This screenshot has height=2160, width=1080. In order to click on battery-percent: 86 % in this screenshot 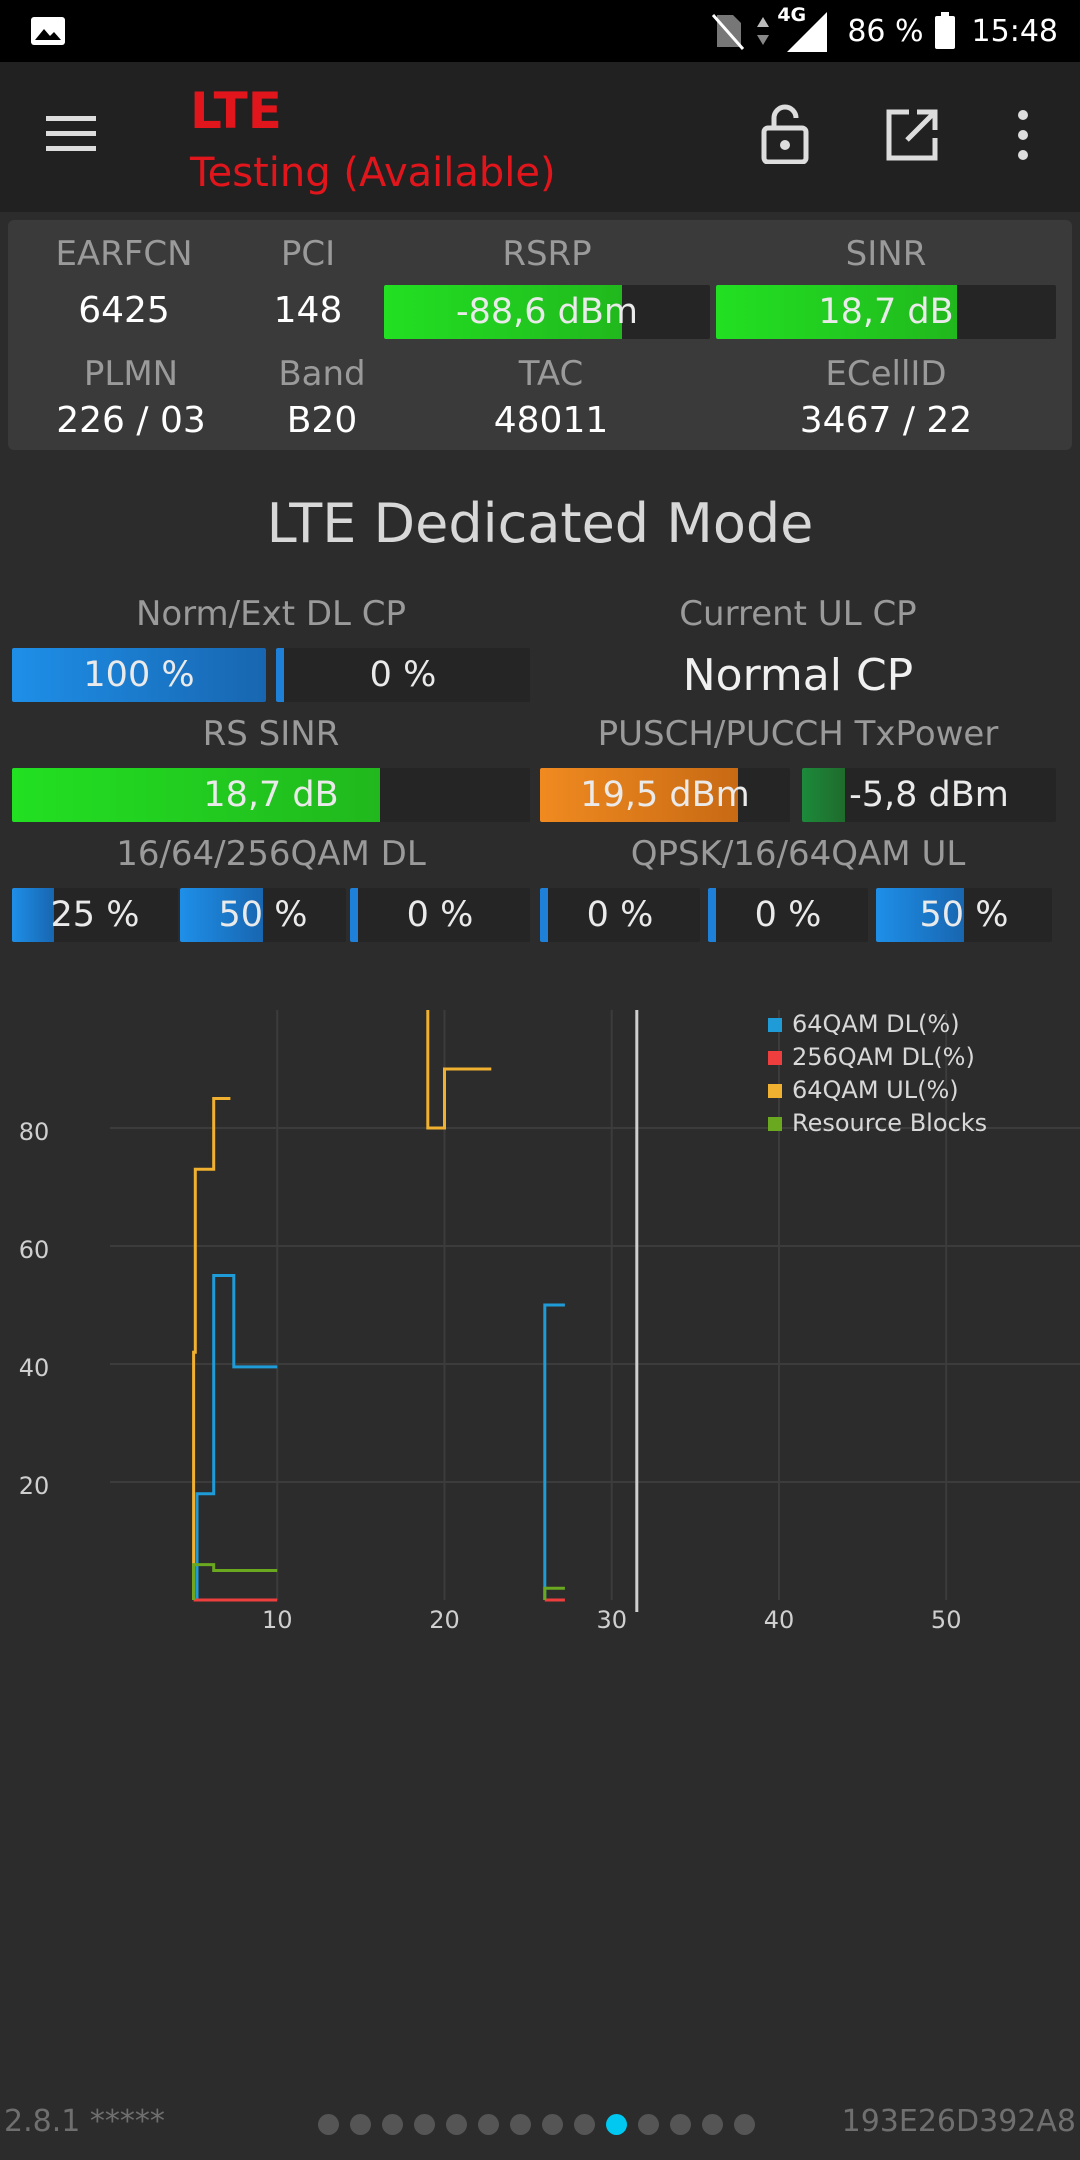, I will do `click(885, 31)`.